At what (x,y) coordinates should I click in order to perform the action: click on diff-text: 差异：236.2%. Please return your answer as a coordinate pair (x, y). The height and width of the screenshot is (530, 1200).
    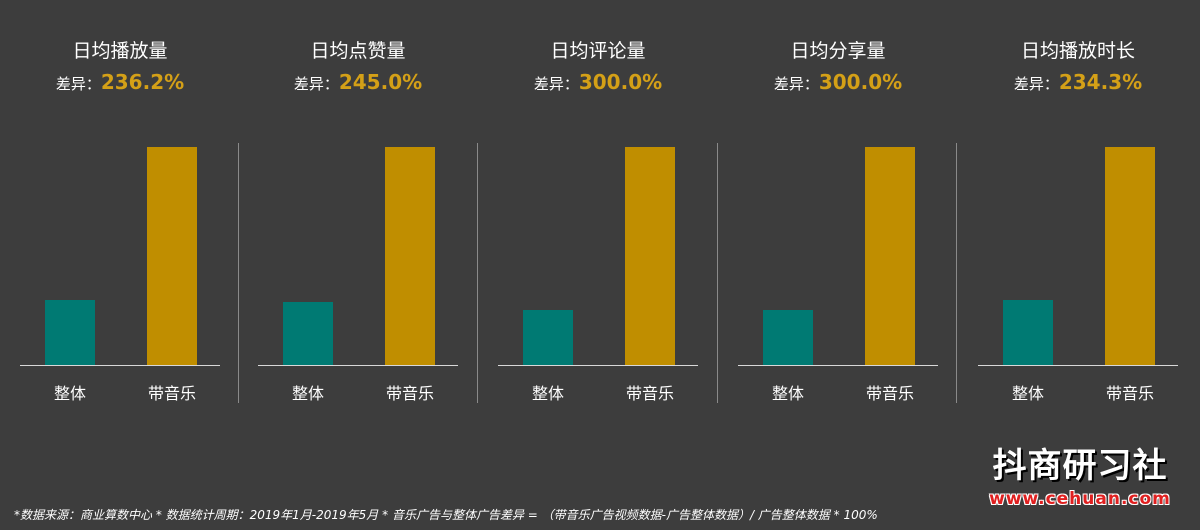
    Looking at the image, I should click on (120, 82).